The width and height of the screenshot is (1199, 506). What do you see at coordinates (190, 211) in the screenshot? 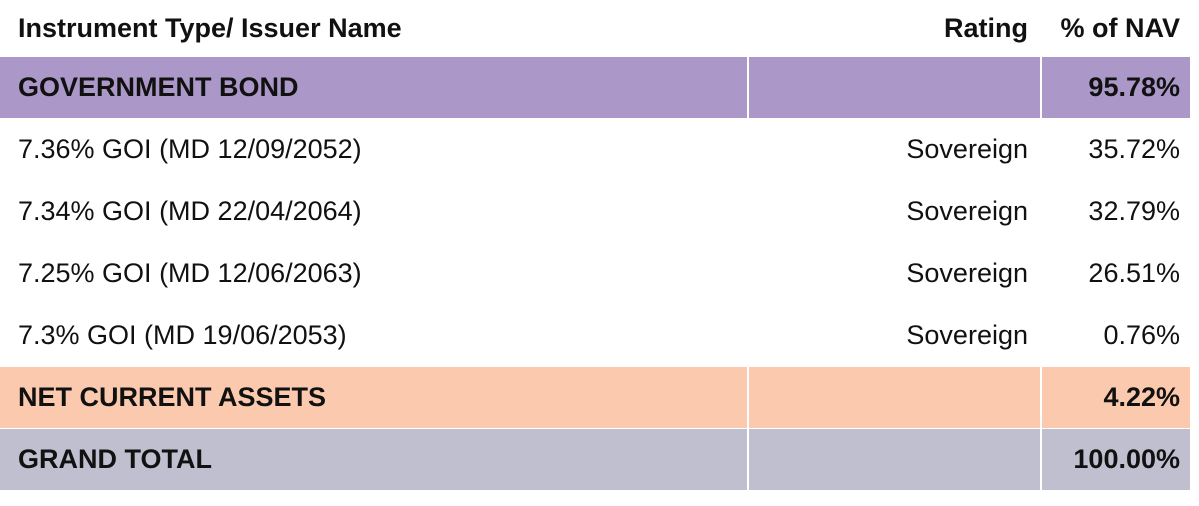
I see `issuer-name: 7.34% GOI (MD 22/04/2064)` at bounding box center [190, 211].